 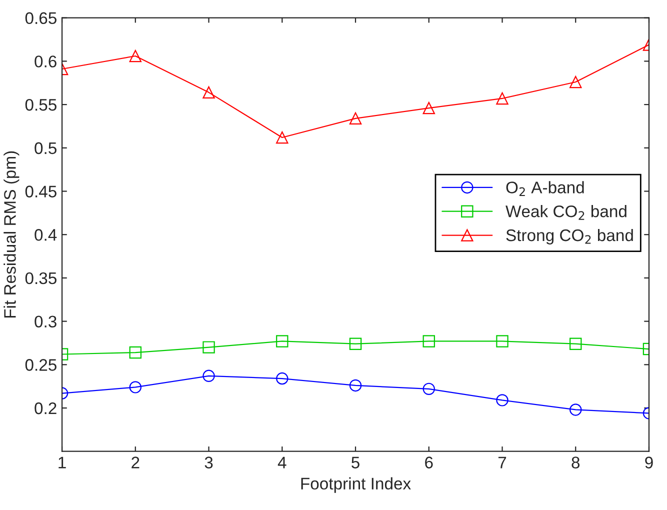 What do you see at coordinates (545, 188) in the screenshot?
I see `legend-label: O$_{2}$ A-band` at bounding box center [545, 188].